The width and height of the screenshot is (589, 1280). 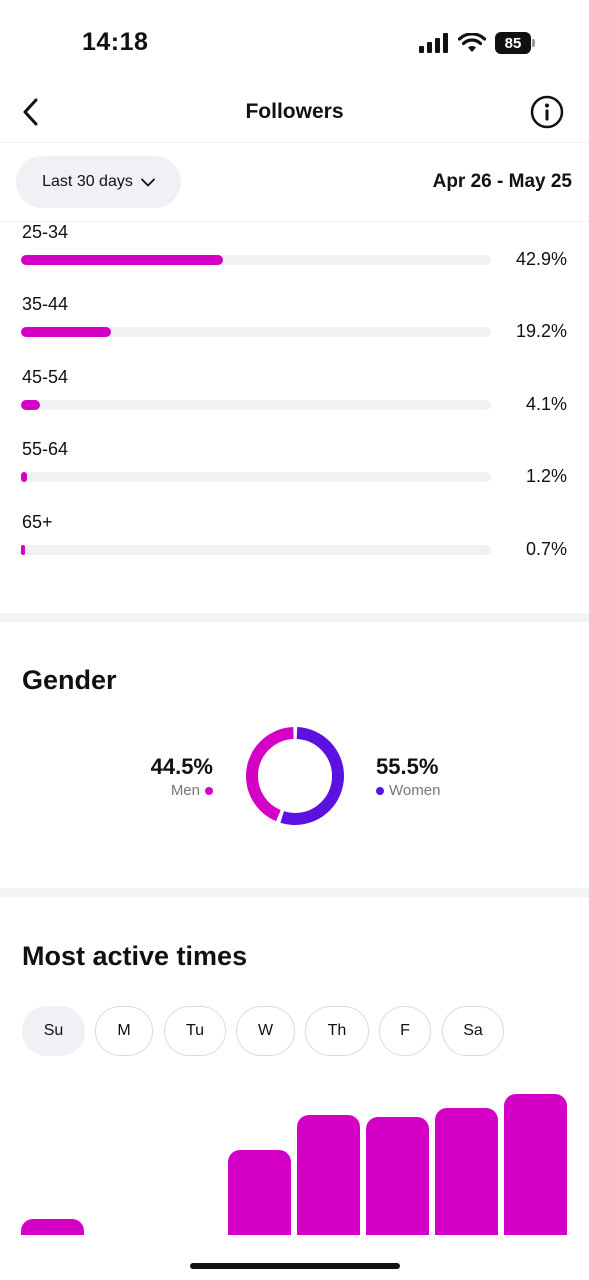 I want to click on battery-icon: 85, so click(x=515, y=43).